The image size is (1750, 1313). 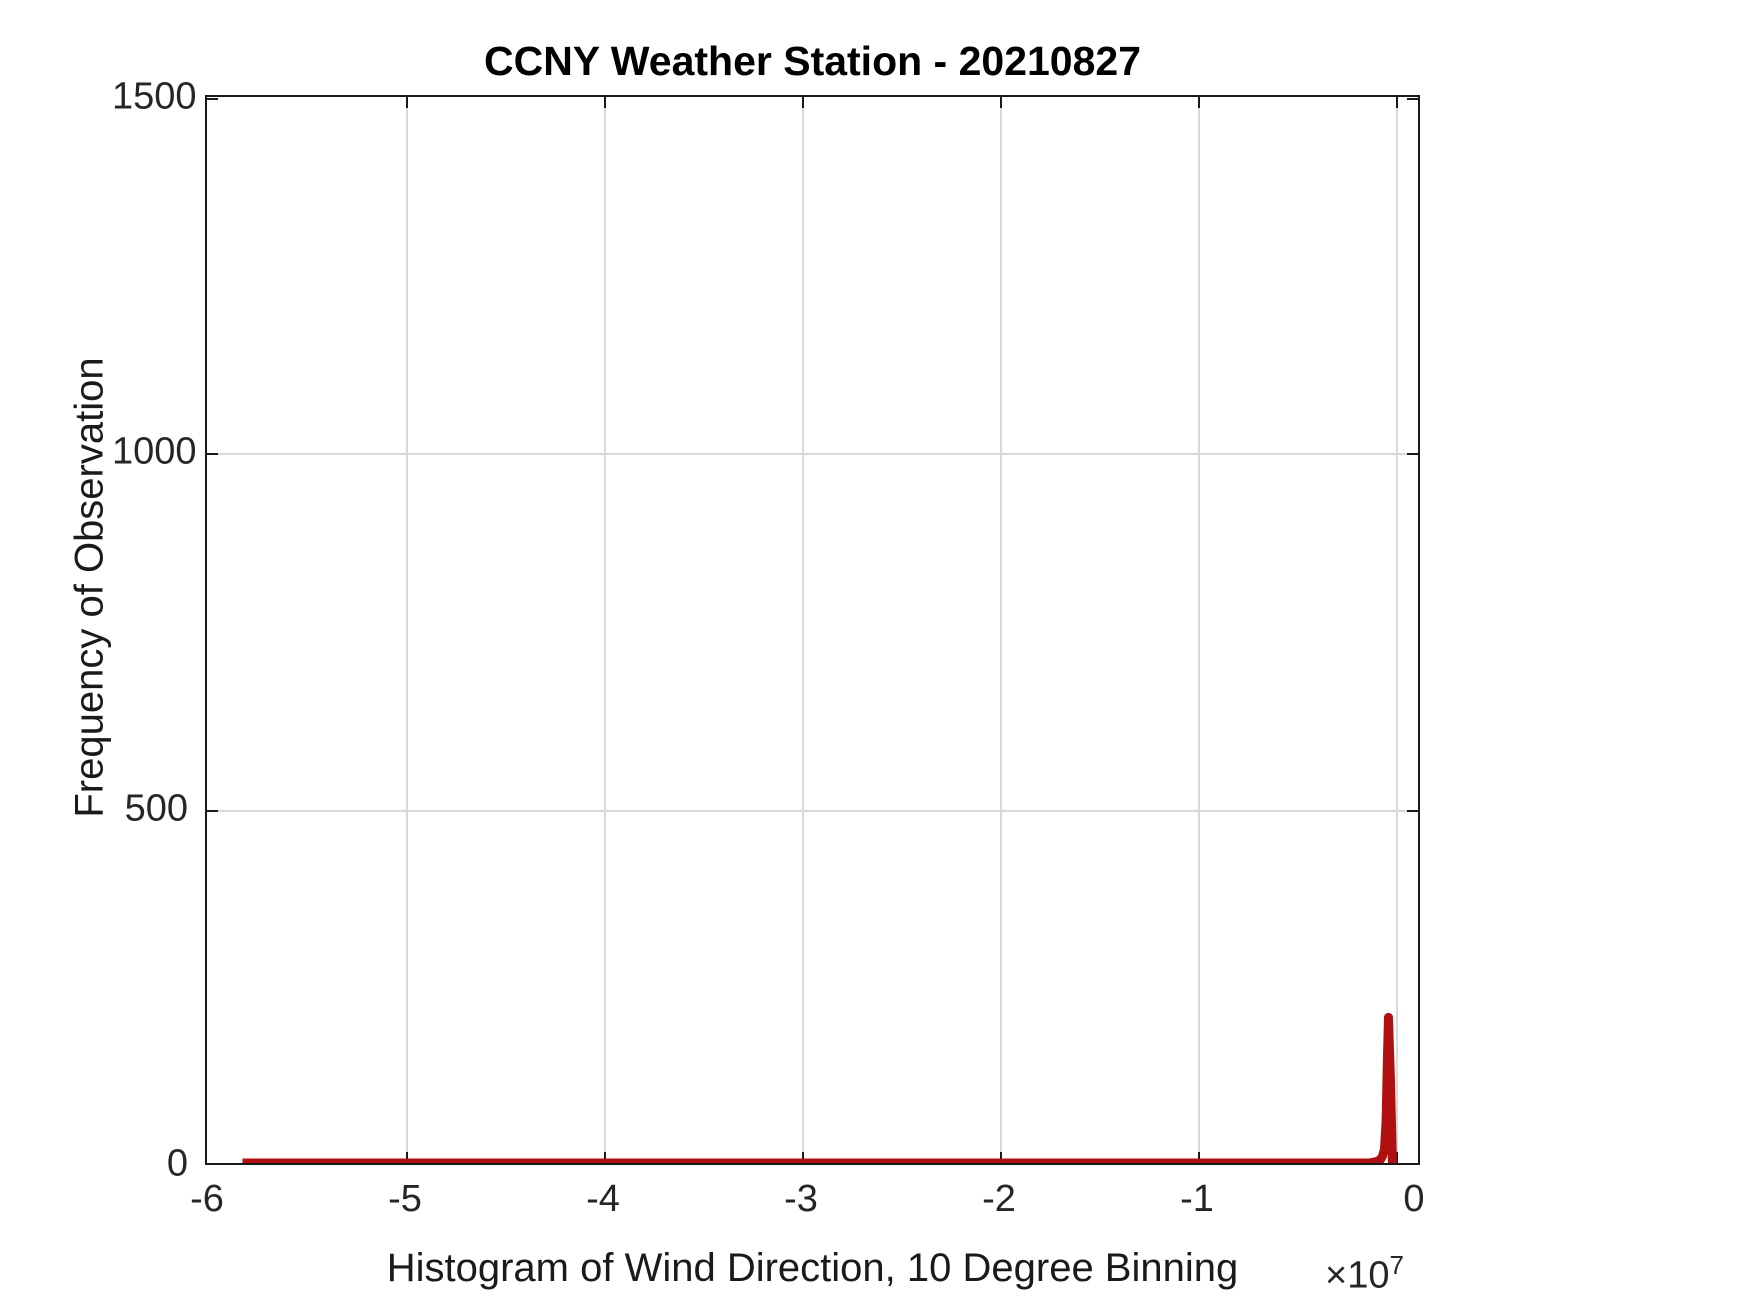 I want to click on data-series-line, so click(x=819, y=1087).